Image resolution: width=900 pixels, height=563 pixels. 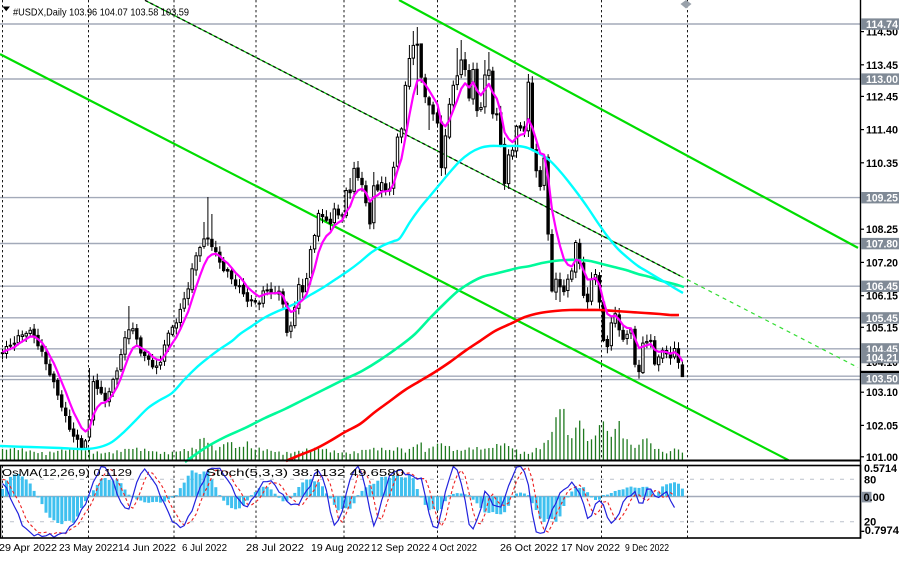 I want to click on svg-text: Stoch(5,3,3) 38.1132 49.6580, so click(x=305, y=473).